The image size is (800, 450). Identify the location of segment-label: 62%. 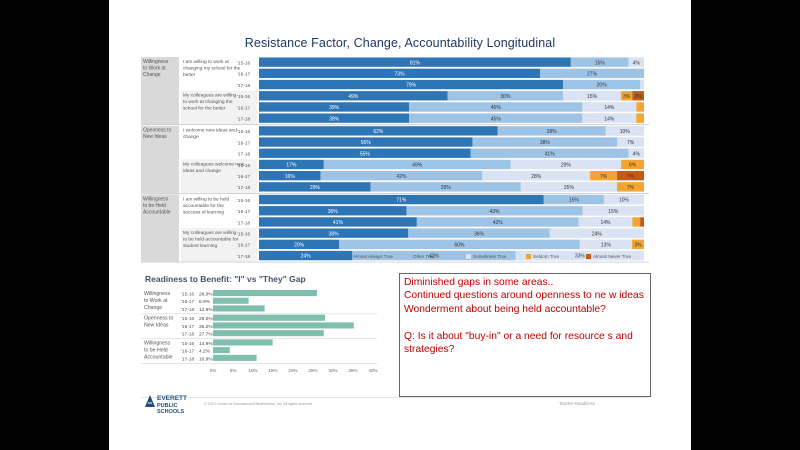
(378, 132).